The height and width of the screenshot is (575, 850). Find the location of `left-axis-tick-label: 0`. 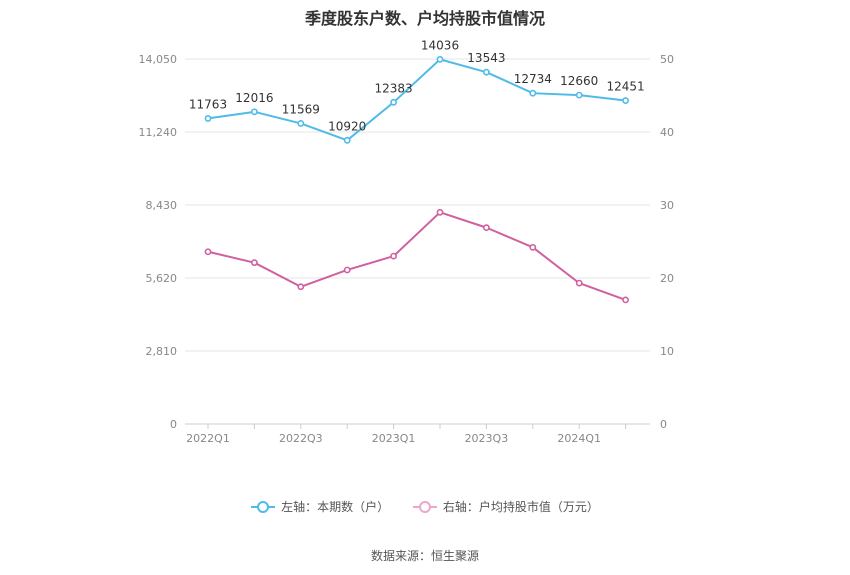

left-axis-tick-label: 0 is located at coordinates (173, 424).